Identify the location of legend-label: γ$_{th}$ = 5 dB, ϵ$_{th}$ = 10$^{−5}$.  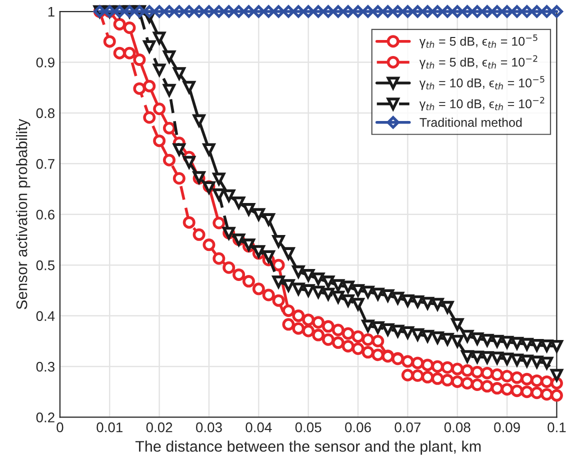
(478, 41).